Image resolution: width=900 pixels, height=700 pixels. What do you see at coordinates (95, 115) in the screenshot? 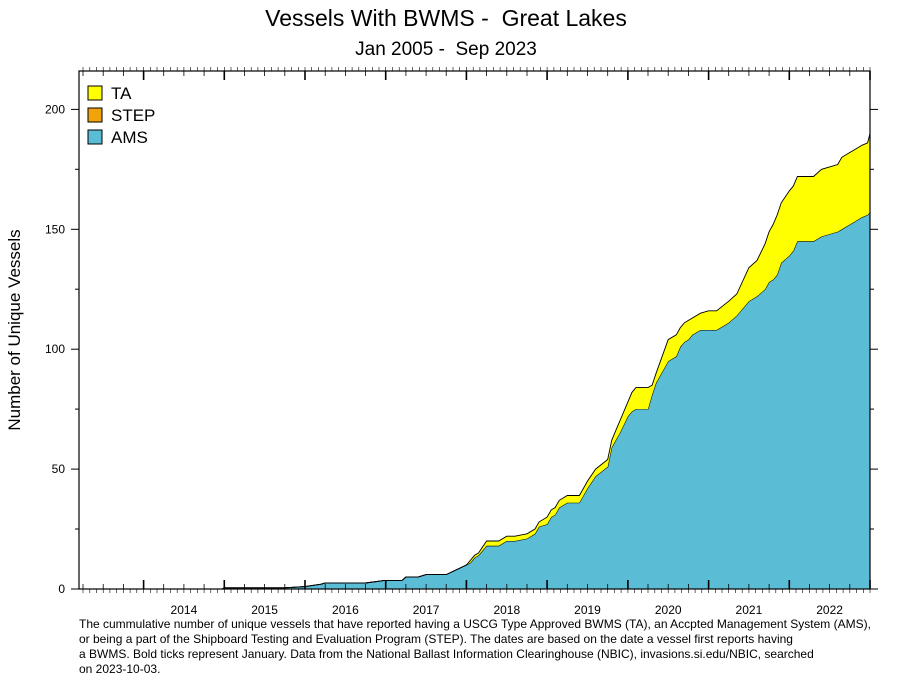
I see `legend-swatch-step` at bounding box center [95, 115].